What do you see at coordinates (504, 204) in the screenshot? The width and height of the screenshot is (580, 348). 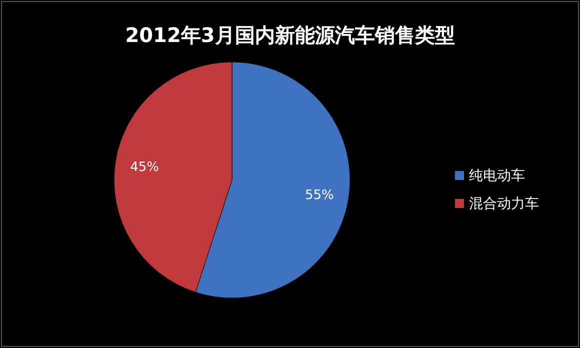 I see `legend-label: 混合动力车` at bounding box center [504, 204].